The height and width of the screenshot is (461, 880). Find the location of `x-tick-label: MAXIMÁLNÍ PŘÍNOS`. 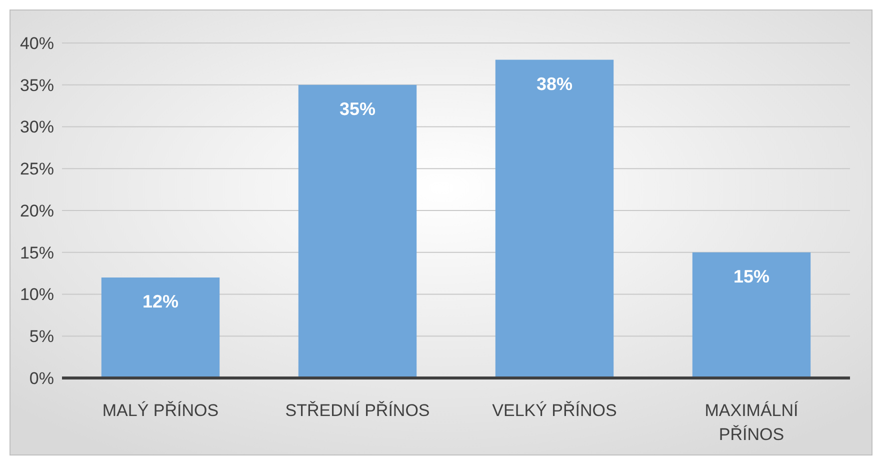

x-tick-label: MAXIMÁLNÍ PŘÍNOS is located at coordinates (751, 422).